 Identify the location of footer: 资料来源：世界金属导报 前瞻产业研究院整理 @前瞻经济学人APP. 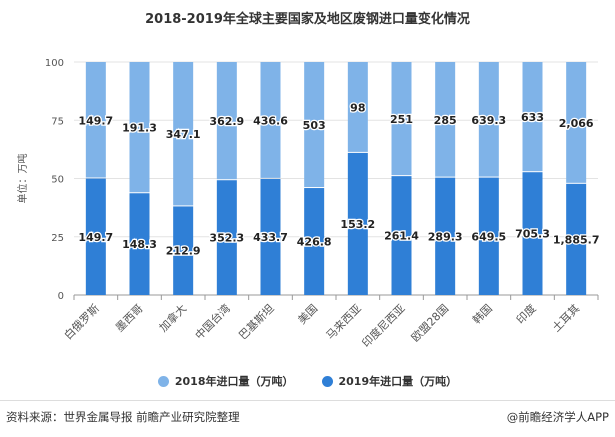
(307, 418).